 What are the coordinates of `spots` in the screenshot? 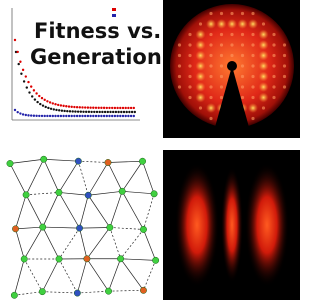 It's located at (232, 66).